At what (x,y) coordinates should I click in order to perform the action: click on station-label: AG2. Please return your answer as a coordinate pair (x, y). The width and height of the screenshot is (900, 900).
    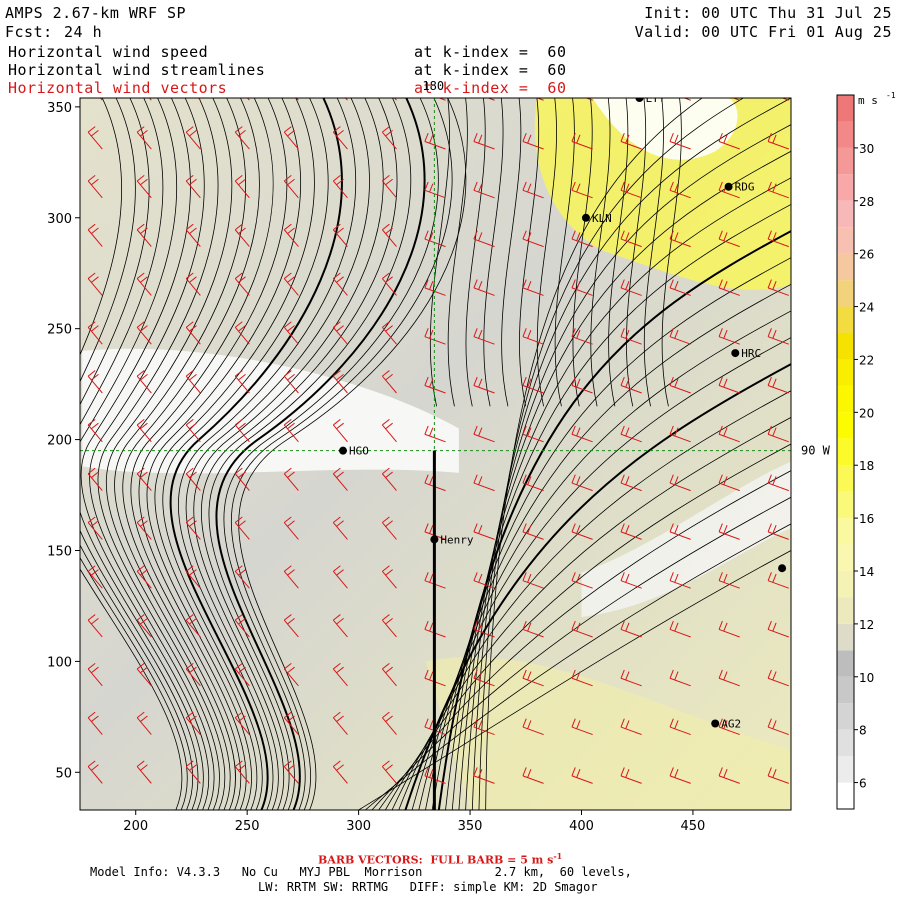
    Looking at the image, I should click on (731, 723).